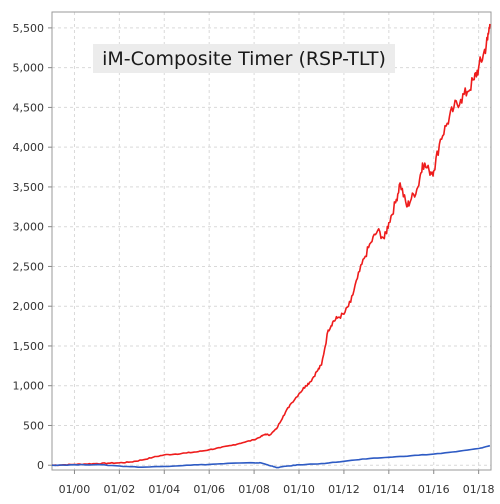 This screenshot has height=504, width=500. Describe the element at coordinates (29, 346) in the screenshot. I see `y-tick-label: 1,500` at that location.